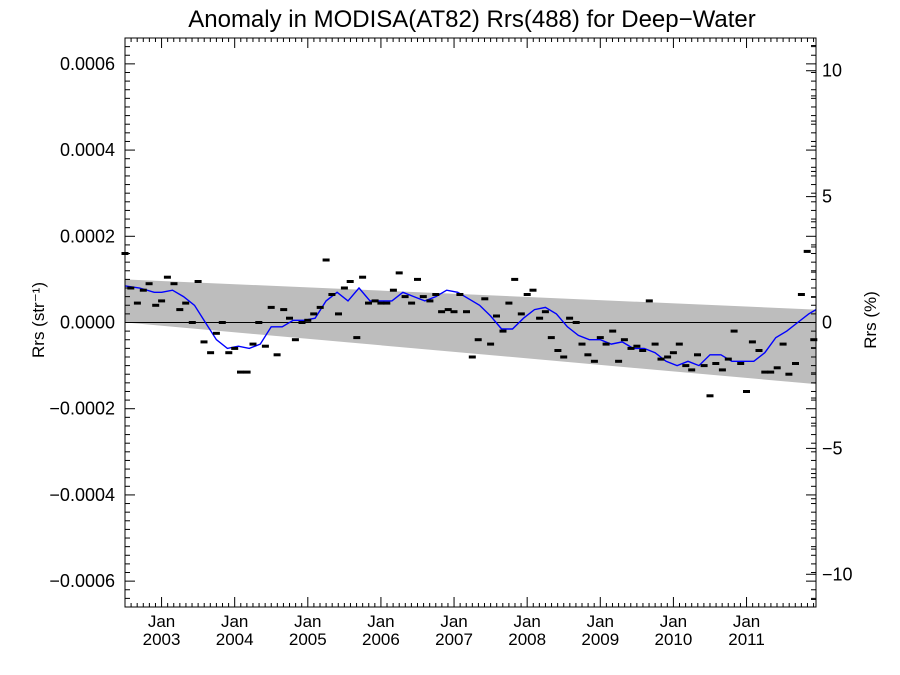  I want to click on left-tick-label: −0.0004, so click(82, 495).